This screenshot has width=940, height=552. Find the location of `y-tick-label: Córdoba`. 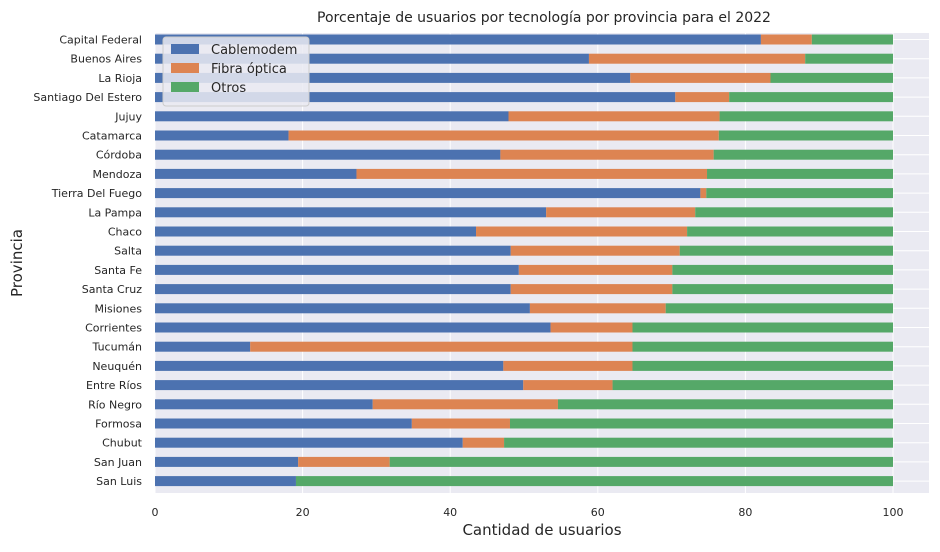

y-tick-label: Córdoba is located at coordinates (119, 155).